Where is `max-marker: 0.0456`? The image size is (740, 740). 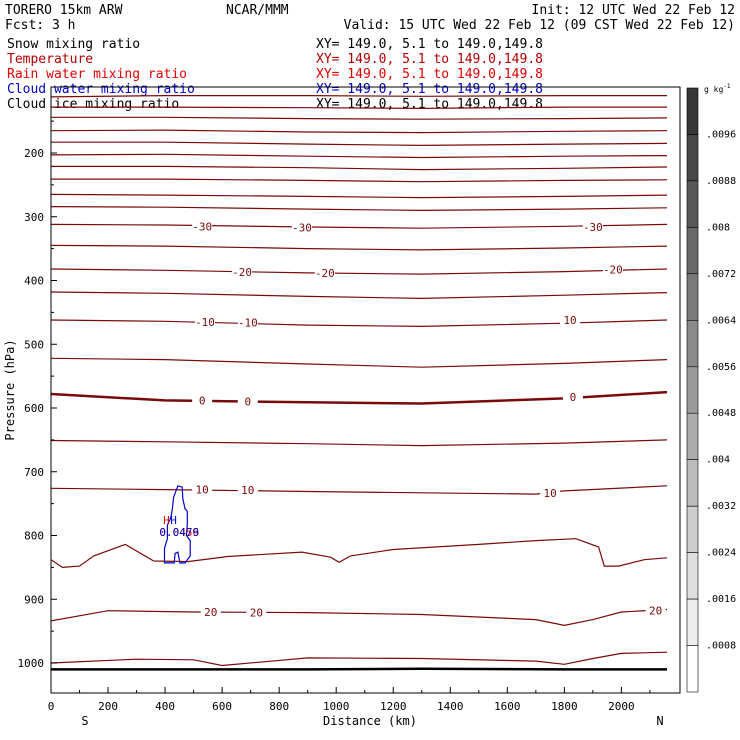 max-marker: 0.0456 is located at coordinates (179, 532).